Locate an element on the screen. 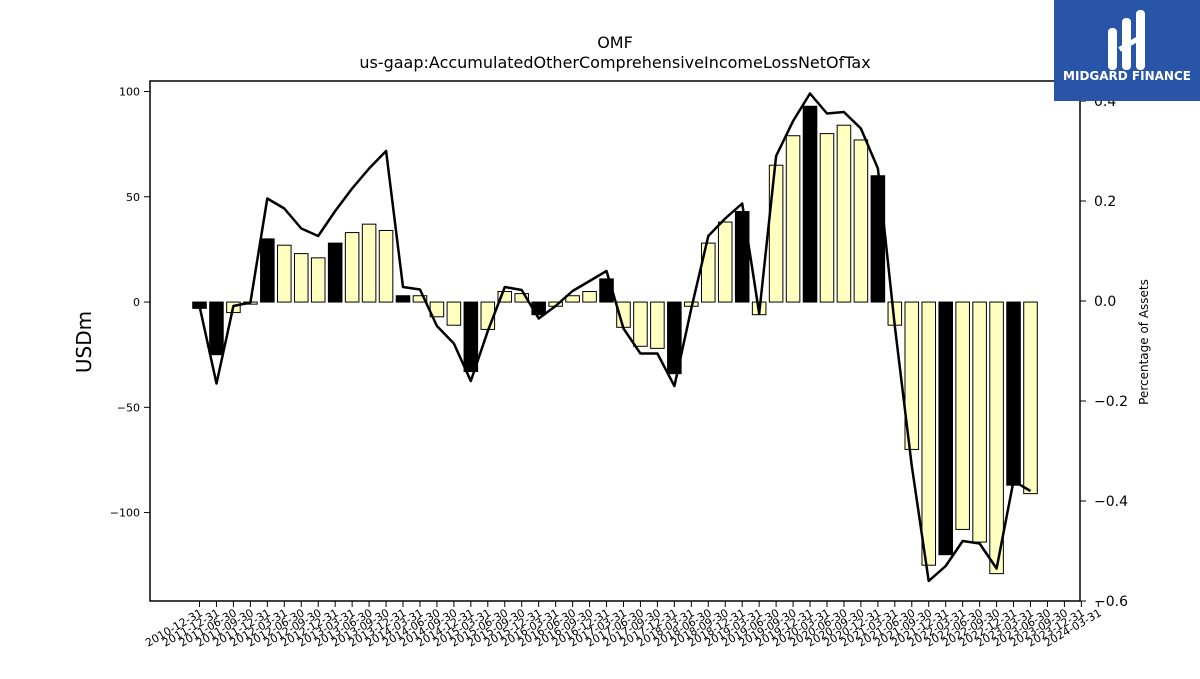  y-axis-label: USDm is located at coordinates (84, 342).